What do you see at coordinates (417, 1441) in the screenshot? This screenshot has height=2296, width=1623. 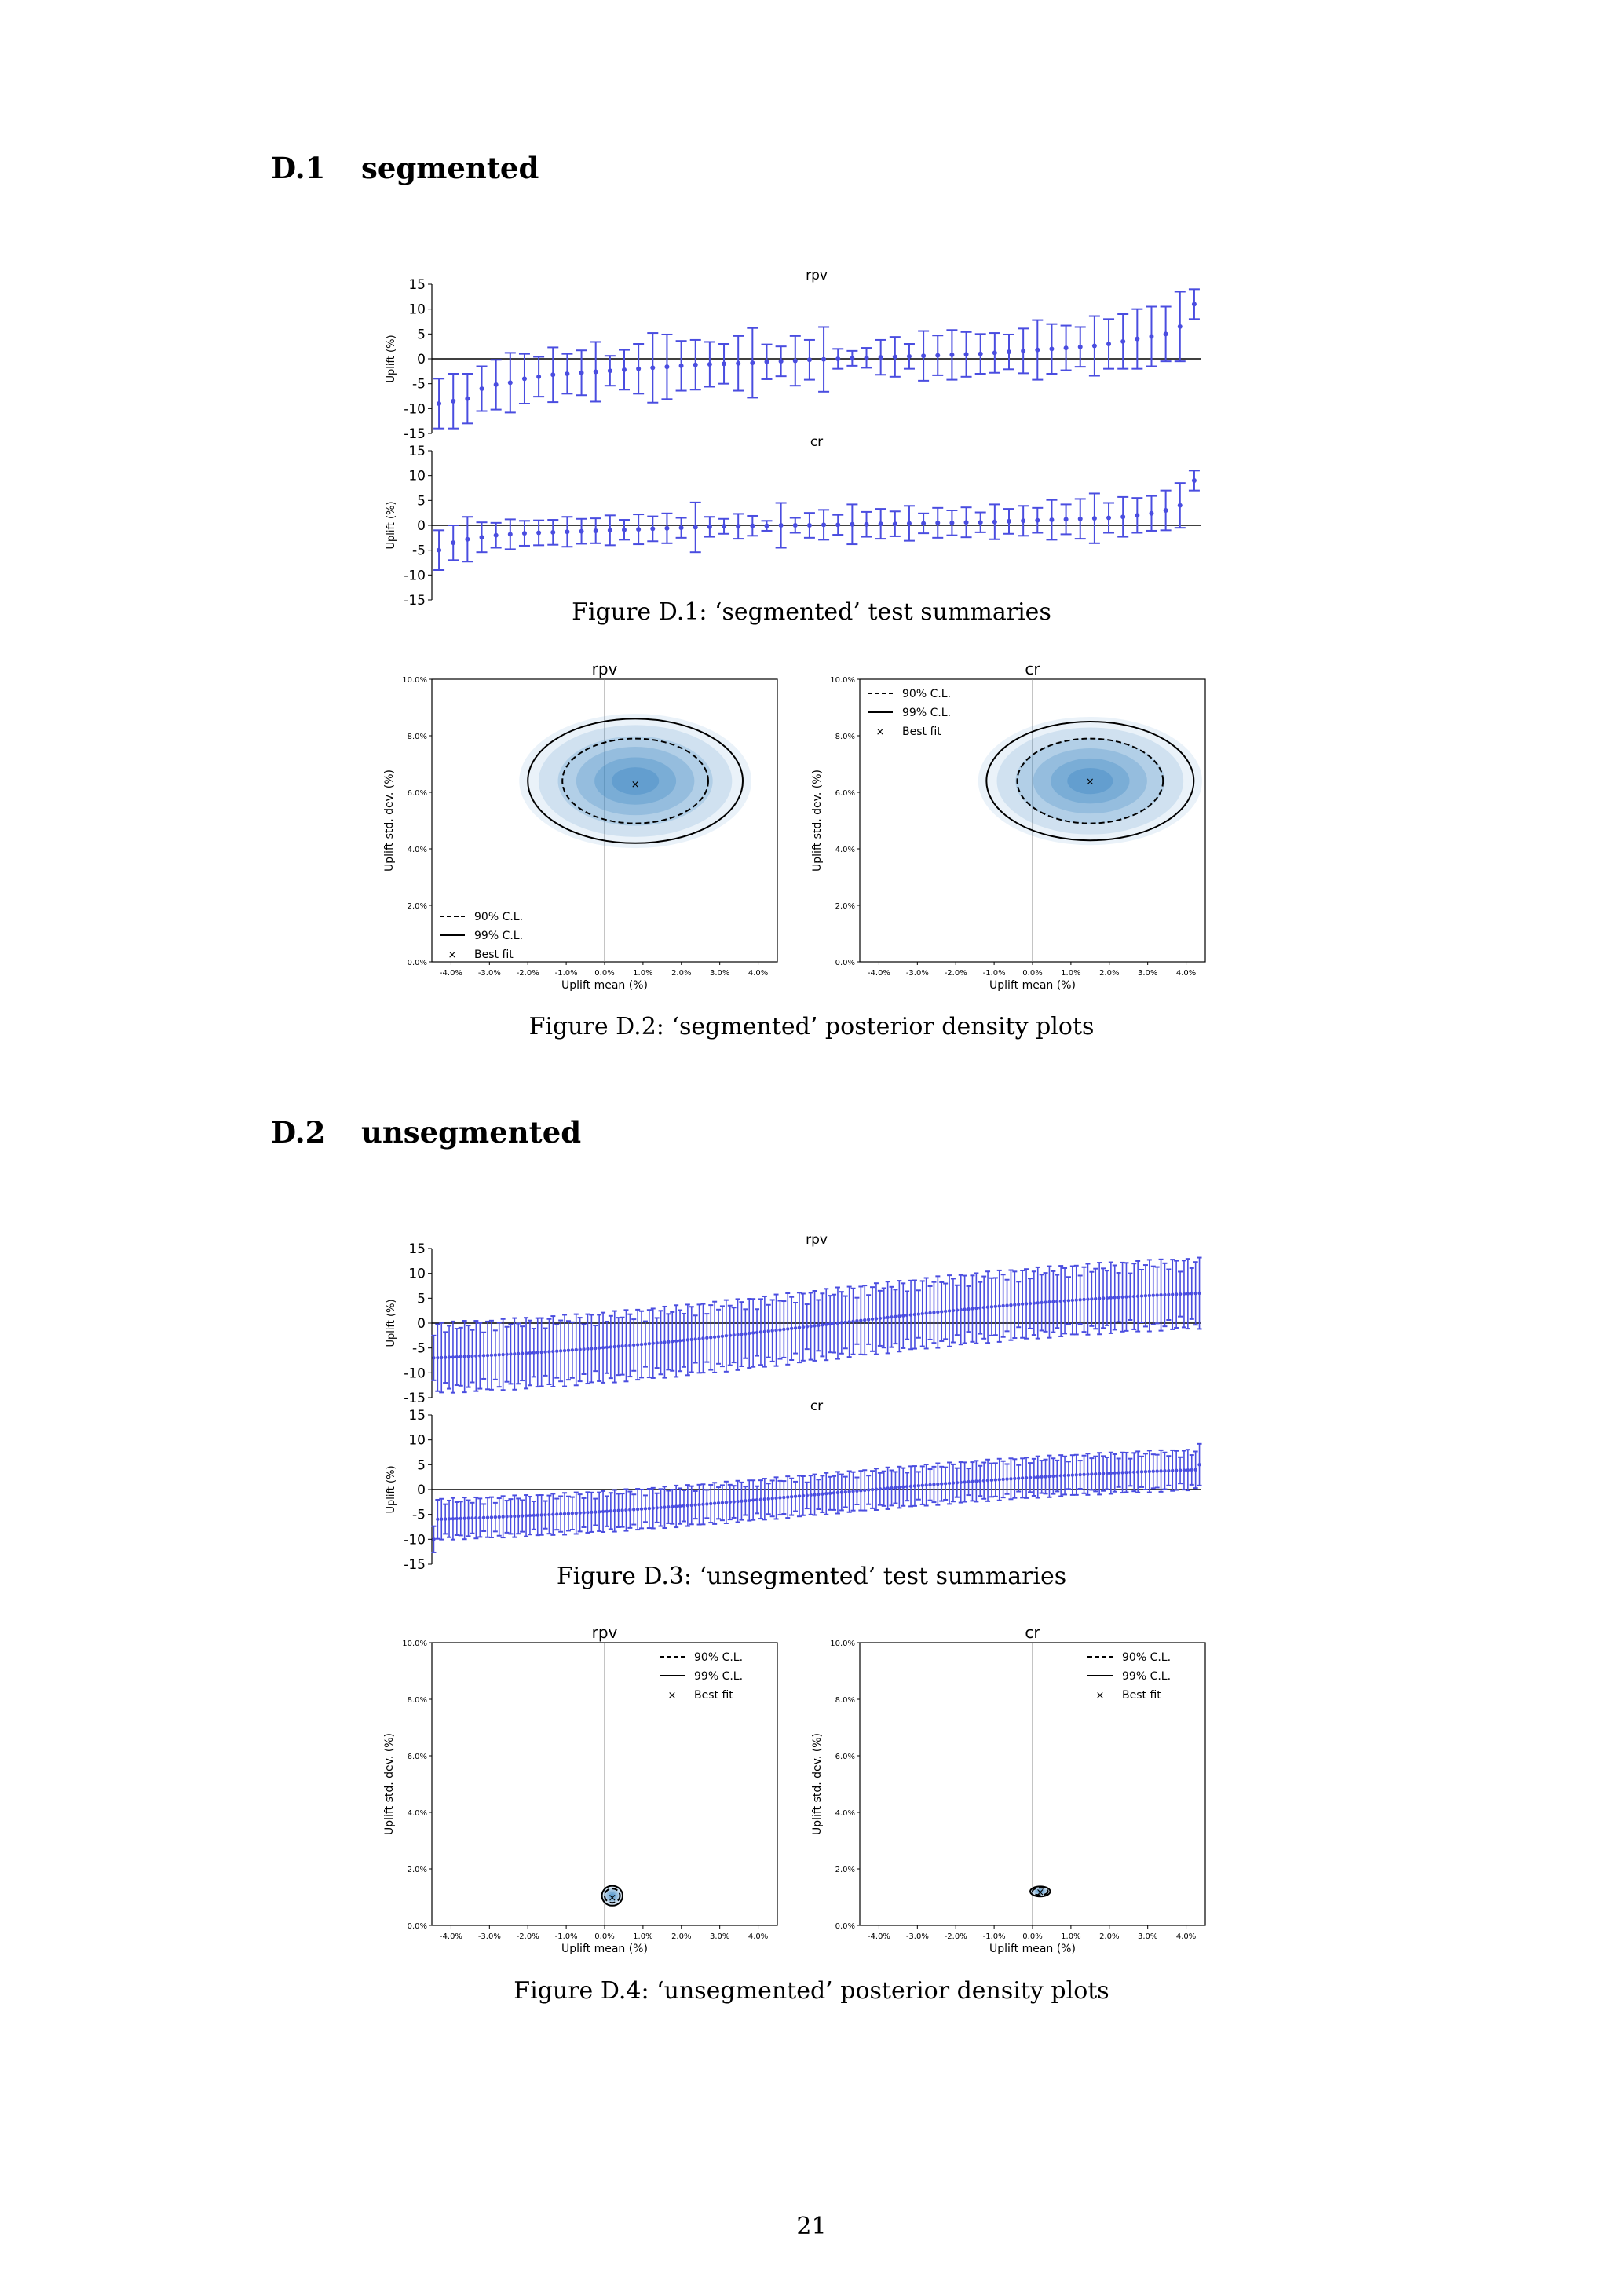 I see `y-tick-label: 10` at bounding box center [417, 1441].